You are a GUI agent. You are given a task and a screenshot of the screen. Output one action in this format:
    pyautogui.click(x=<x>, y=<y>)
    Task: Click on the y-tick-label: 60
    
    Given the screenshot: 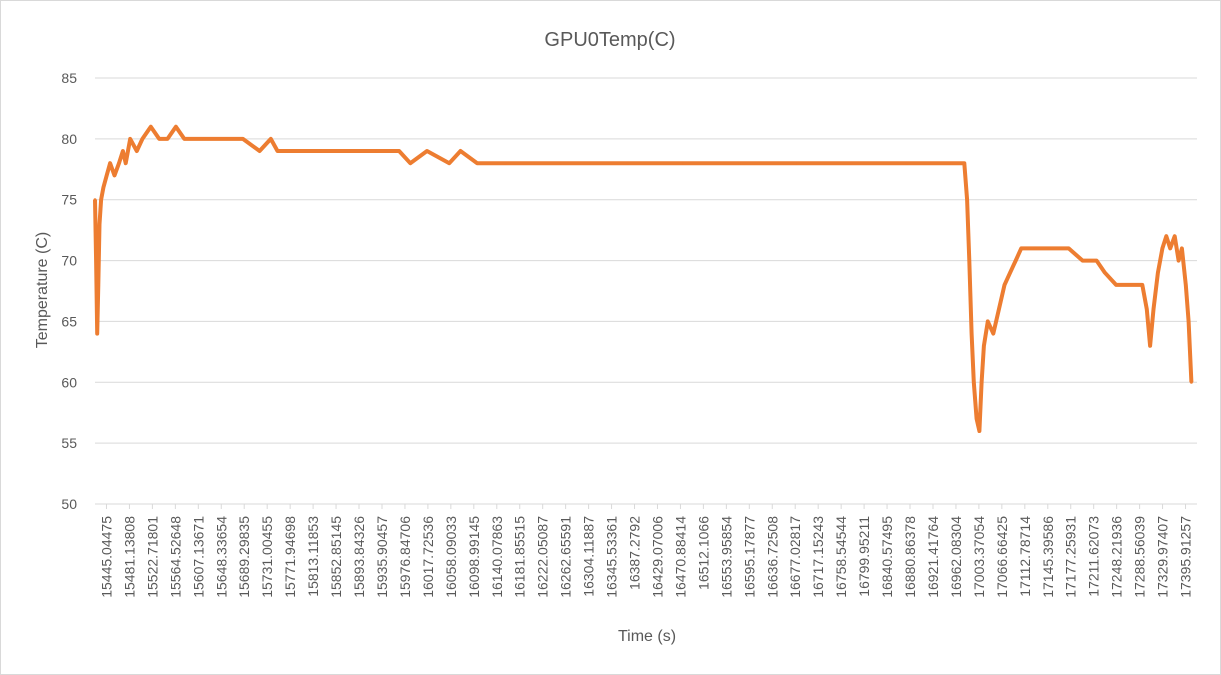 What is the action you would take?
    pyautogui.click(x=69, y=382)
    